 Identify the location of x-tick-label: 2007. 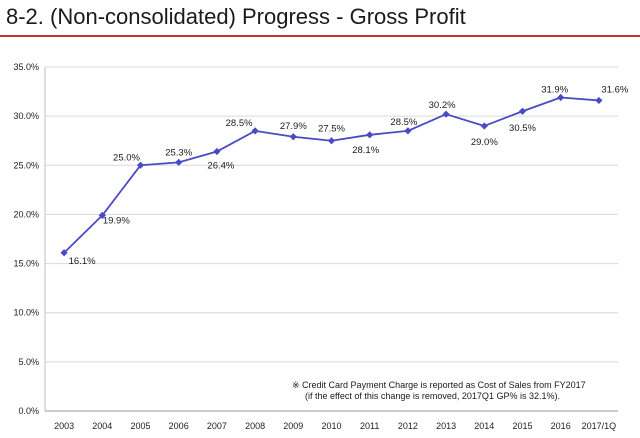
(217, 426).